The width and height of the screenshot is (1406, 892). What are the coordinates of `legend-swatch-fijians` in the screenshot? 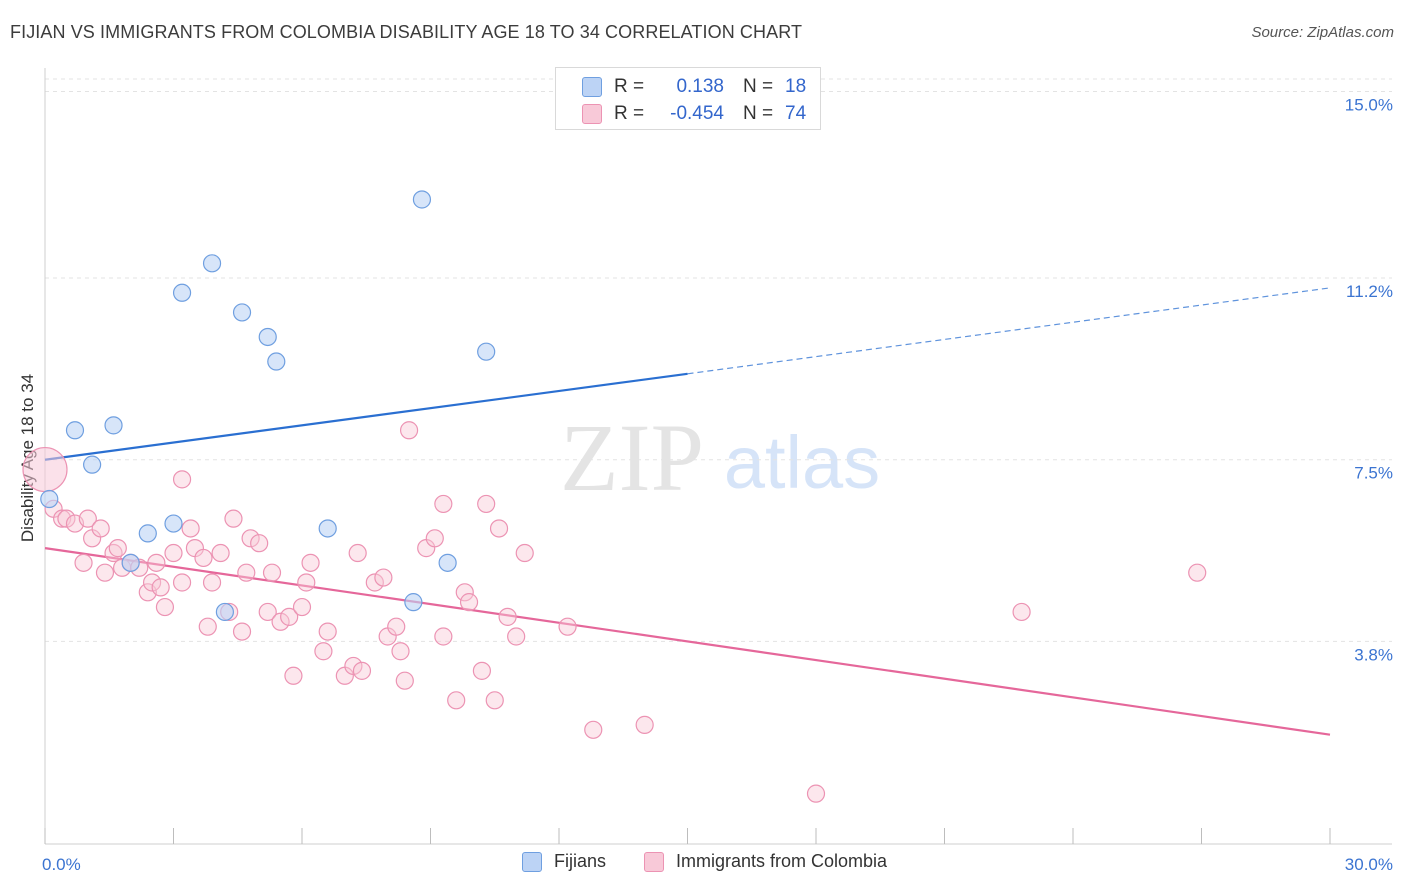 It's located at (592, 87).